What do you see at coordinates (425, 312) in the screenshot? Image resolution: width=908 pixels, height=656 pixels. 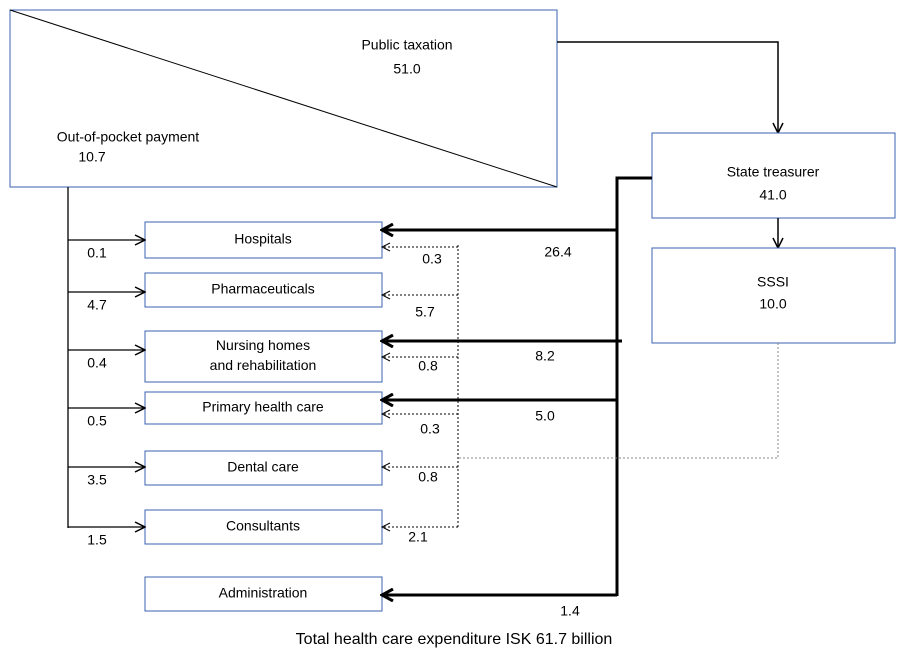 I see `flow-label: 5.7` at bounding box center [425, 312].